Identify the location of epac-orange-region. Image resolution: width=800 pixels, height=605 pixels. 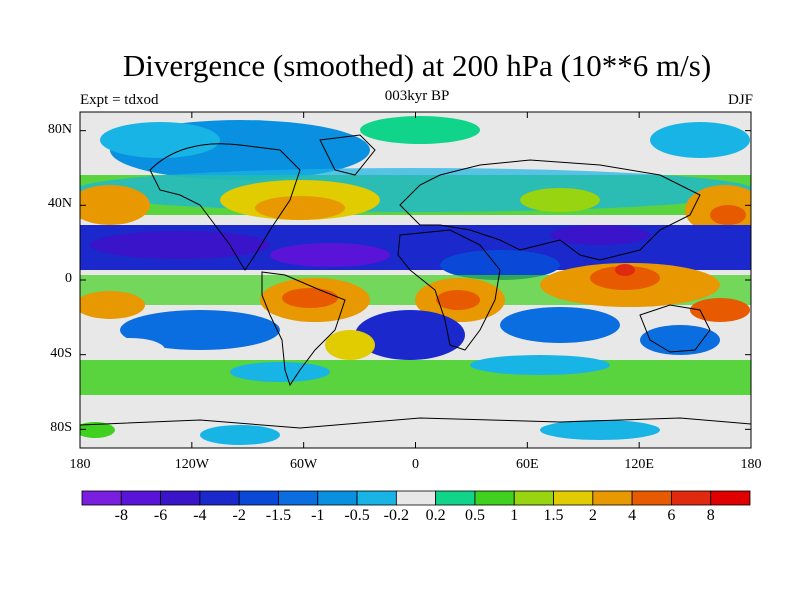
(112, 305).